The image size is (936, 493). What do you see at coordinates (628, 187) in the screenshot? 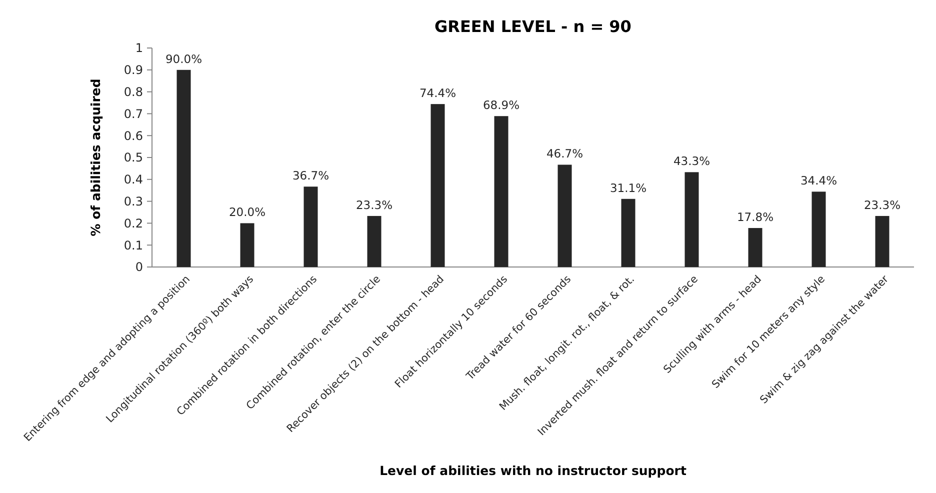
I see `data-label: 31.1%` at bounding box center [628, 187].